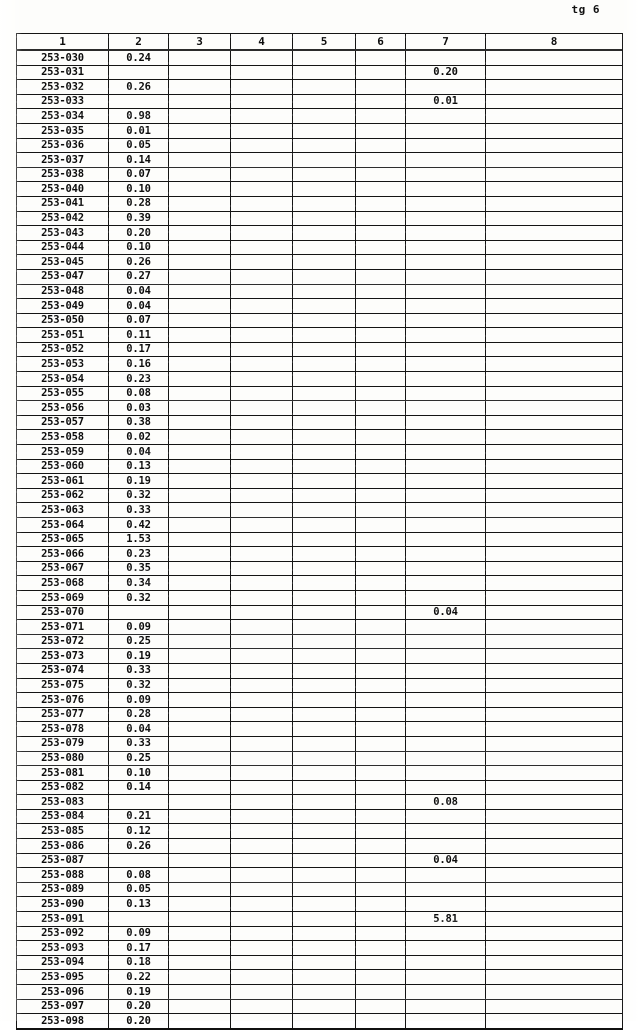 This screenshot has height=1030, width=638. Describe the element at coordinates (319, 919) in the screenshot. I see `table-row: 253-091 5.81` at that location.